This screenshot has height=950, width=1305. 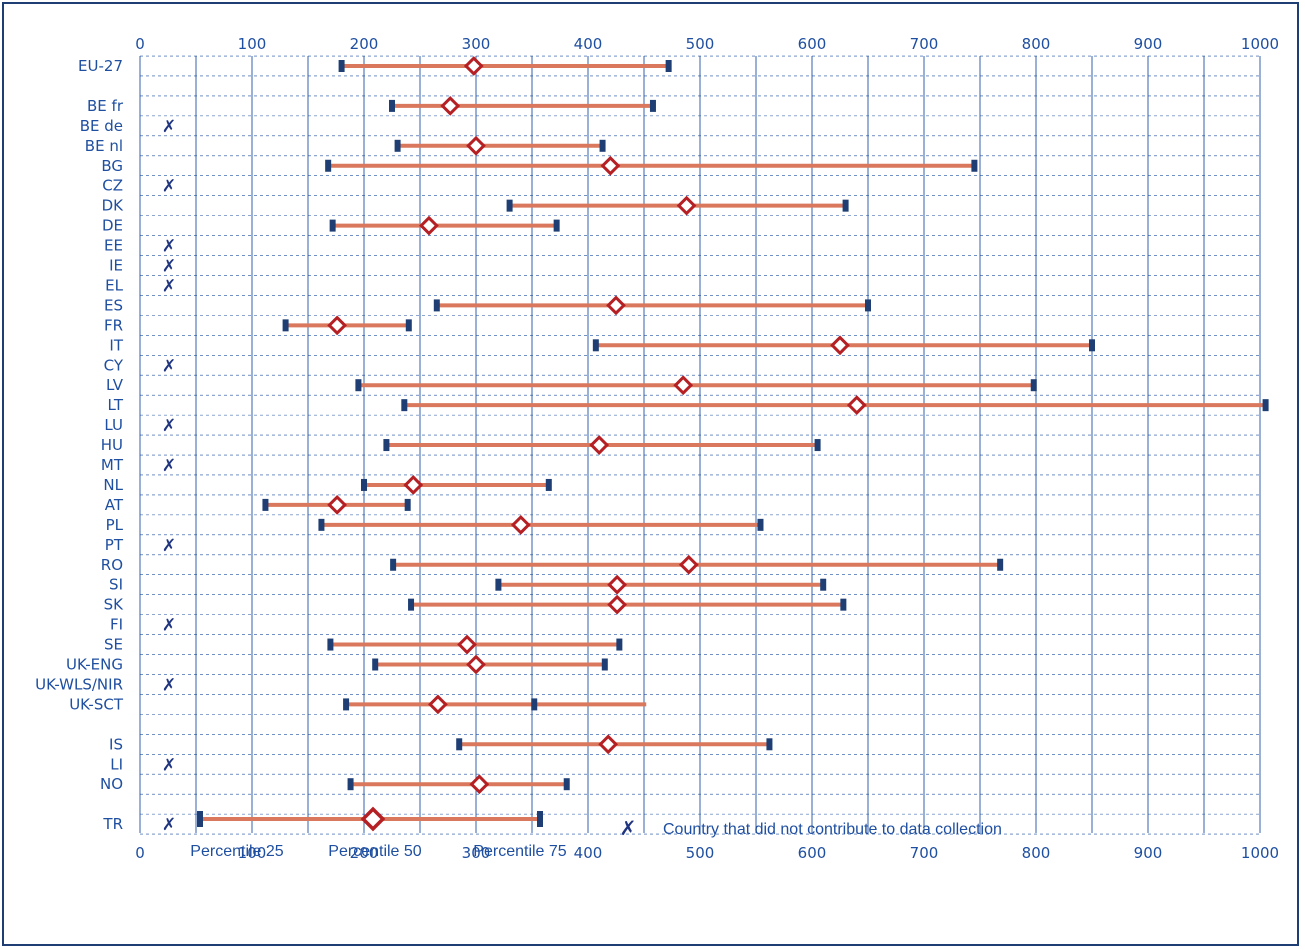 I want to click on x-tick-label-bottom: 700, so click(x=924, y=853).